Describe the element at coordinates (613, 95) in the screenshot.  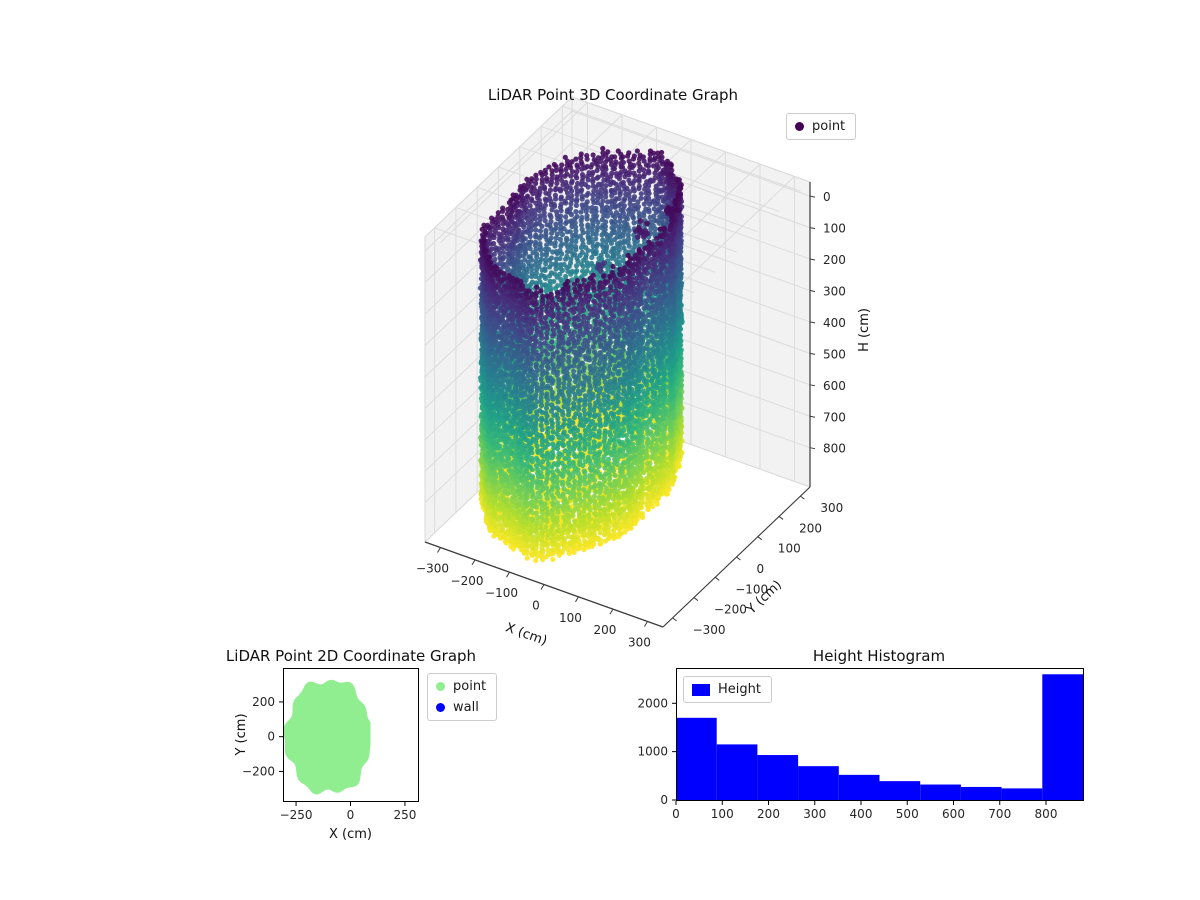
I see `plot3d-title: LiDAR Point 3D Coordinate Graph` at that location.